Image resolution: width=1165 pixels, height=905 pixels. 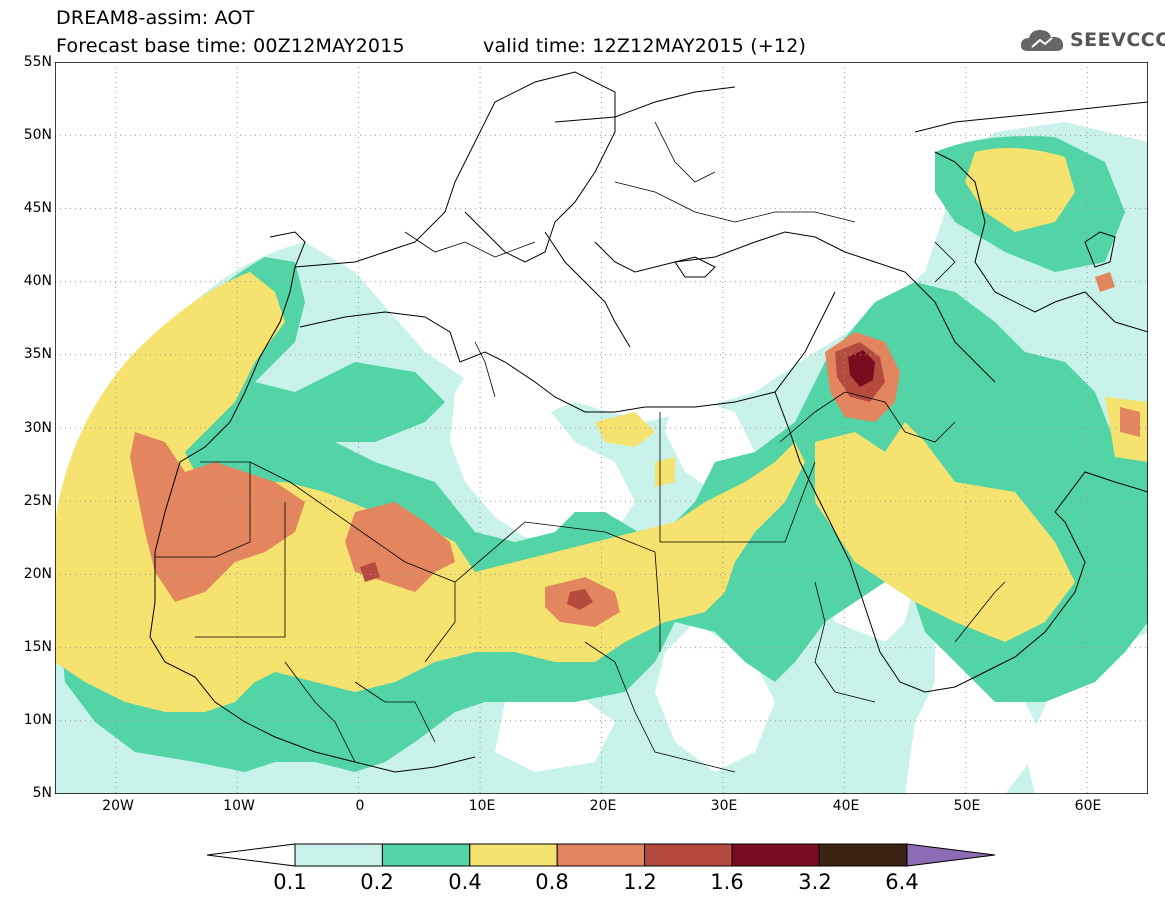 I want to click on colorbar-label: 1.2, so click(x=640, y=882).